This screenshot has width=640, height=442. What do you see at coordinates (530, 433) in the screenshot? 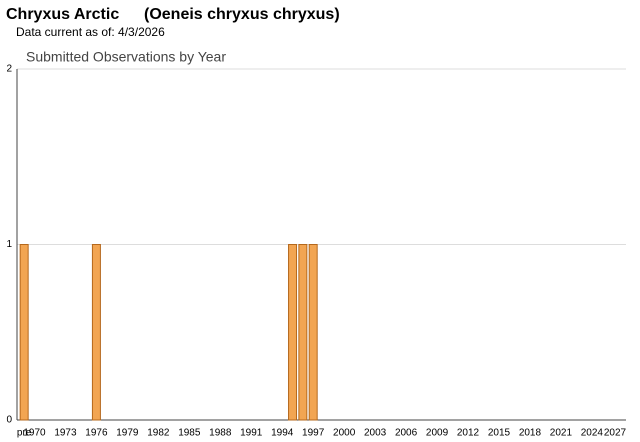
I see `x-tick-label: 2018` at bounding box center [530, 433].